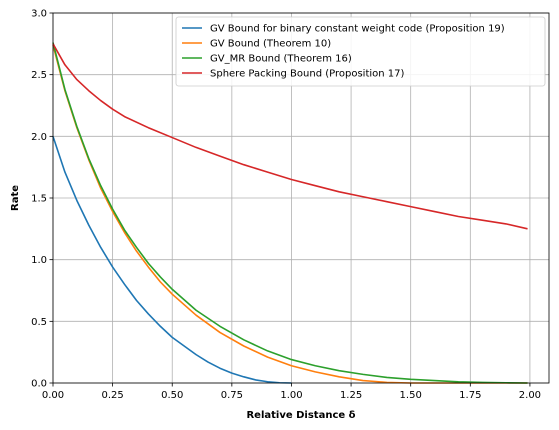 Image resolution: width=559 pixels, height=430 pixels. What do you see at coordinates (39, 14) in the screenshot?
I see `y-tick-label: 3.0` at bounding box center [39, 14].